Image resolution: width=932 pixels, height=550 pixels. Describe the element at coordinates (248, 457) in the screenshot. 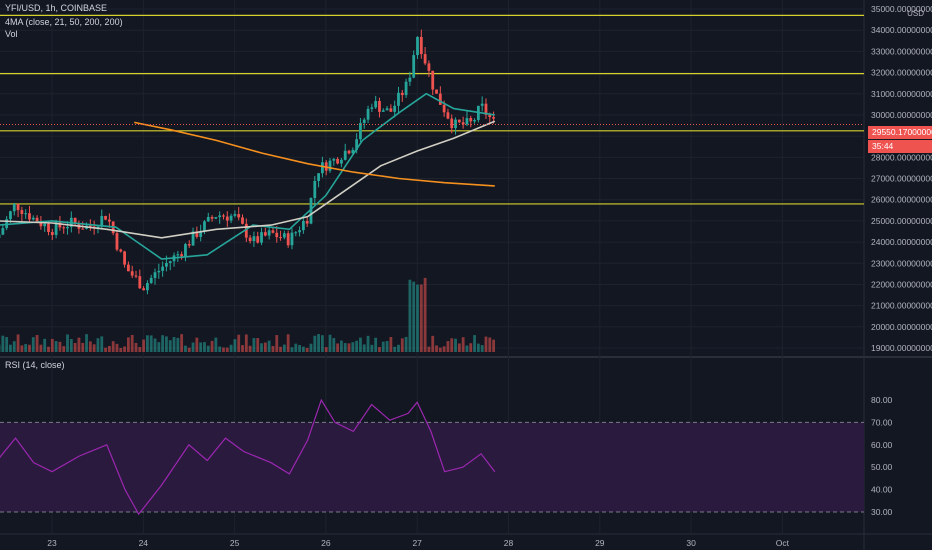

I see `rsi-line` at that location.